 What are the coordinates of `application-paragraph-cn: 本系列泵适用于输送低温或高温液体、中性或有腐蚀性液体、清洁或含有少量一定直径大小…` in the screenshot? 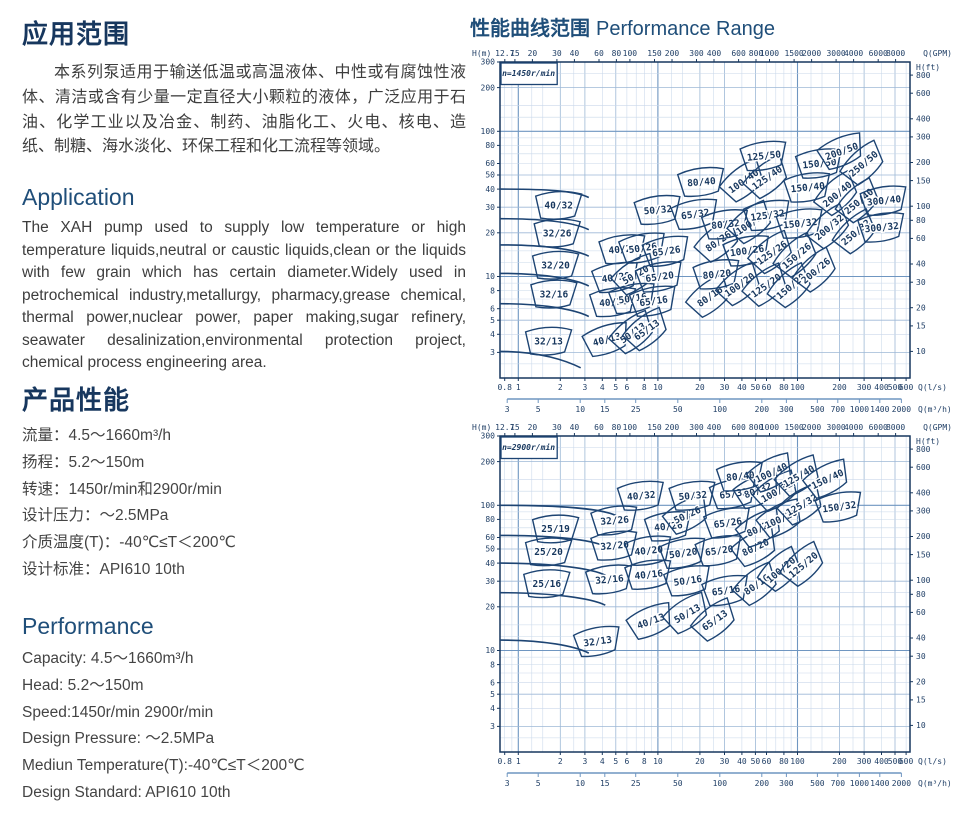 It's located at (244, 110).